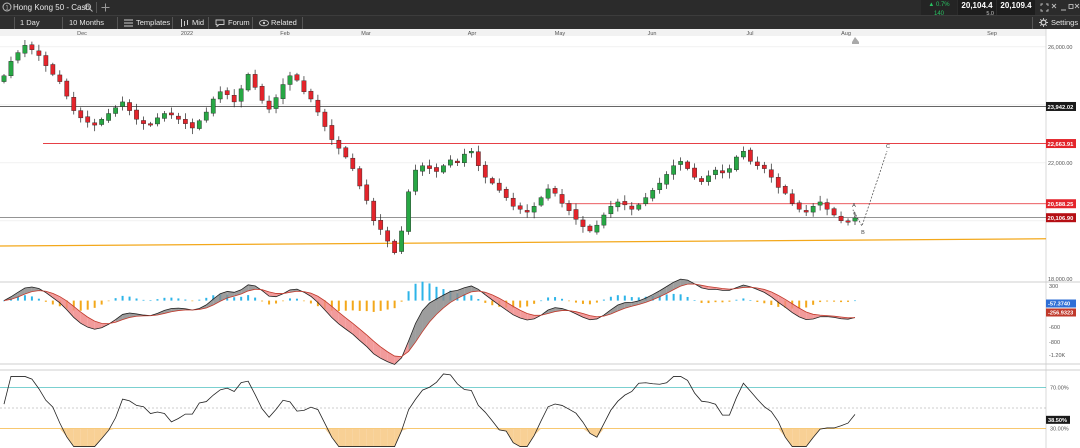 This screenshot has width=1080, height=448. I want to click on macd-axis-labels: 300 -57.3740 -256.9323 -600 -800 -1.20K, so click(1061, 321).